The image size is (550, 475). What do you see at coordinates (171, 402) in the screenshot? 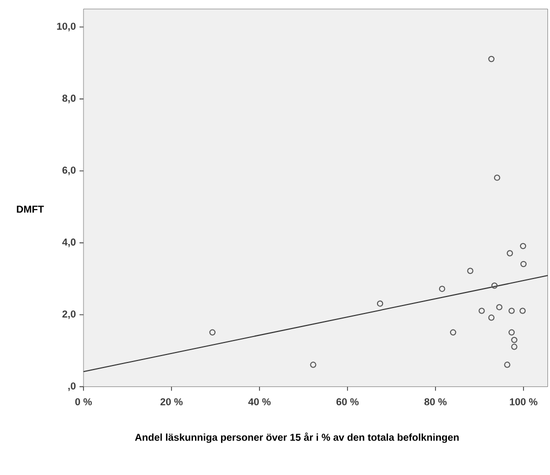
I see `x-tick-label: 20 %` at bounding box center [171, 402].